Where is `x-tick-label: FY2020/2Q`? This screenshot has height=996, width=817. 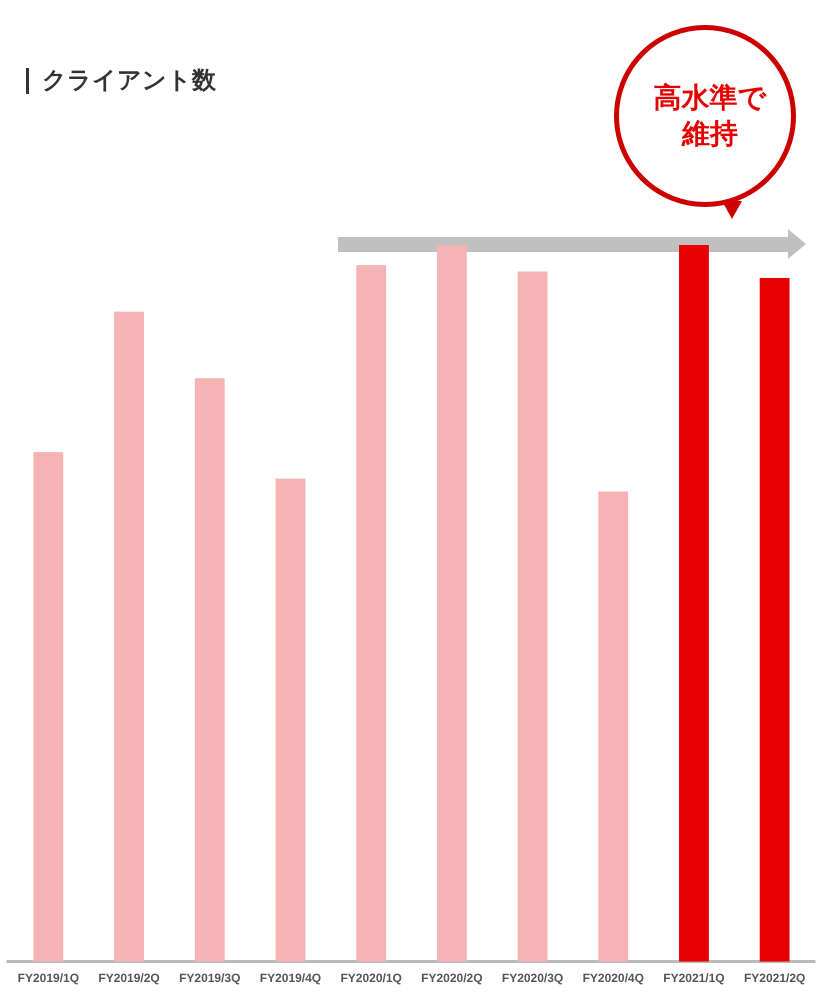
x-tick-label: FY2020/2Q is located at coordinates (452, 978).